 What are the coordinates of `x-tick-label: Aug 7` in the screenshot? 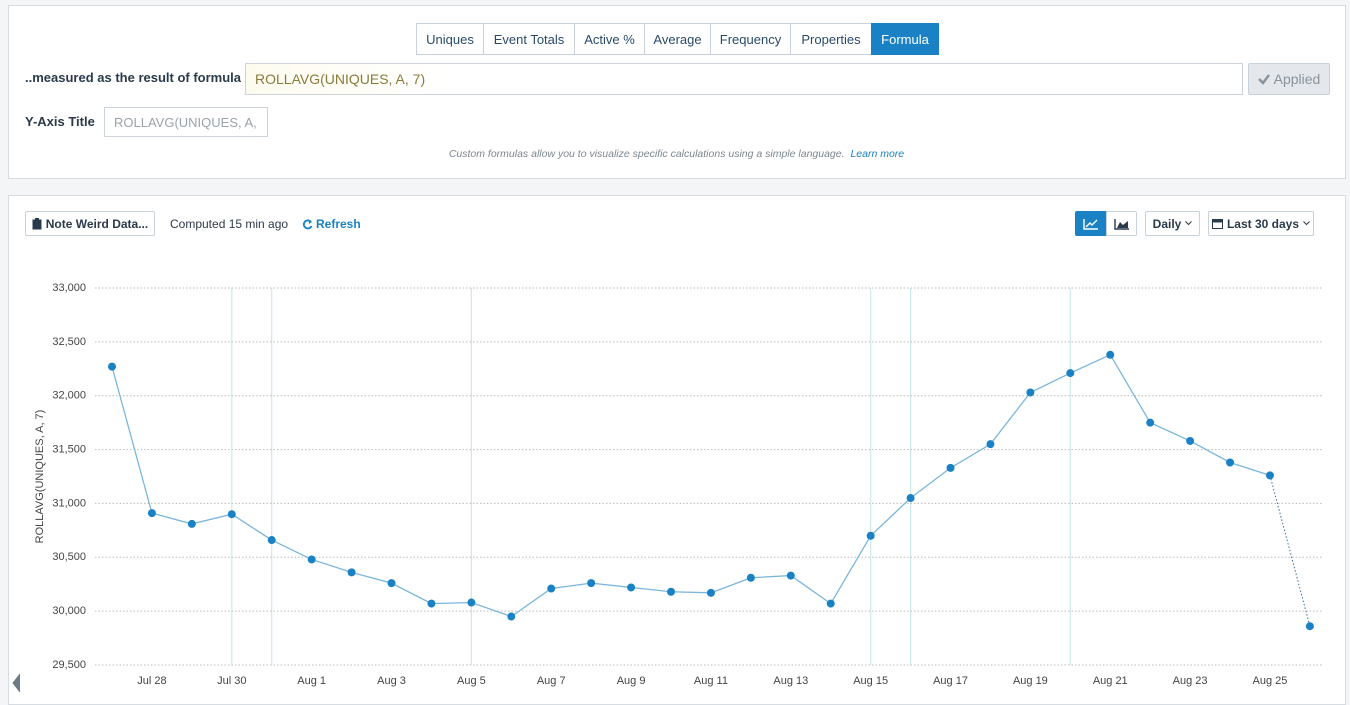 It's located at (551, 681).